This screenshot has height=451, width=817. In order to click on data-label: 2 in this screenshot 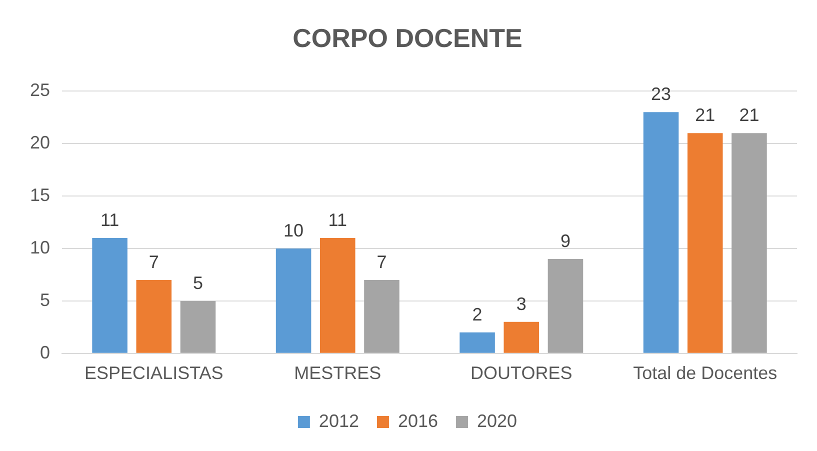, I will do `click(477, 314)`.